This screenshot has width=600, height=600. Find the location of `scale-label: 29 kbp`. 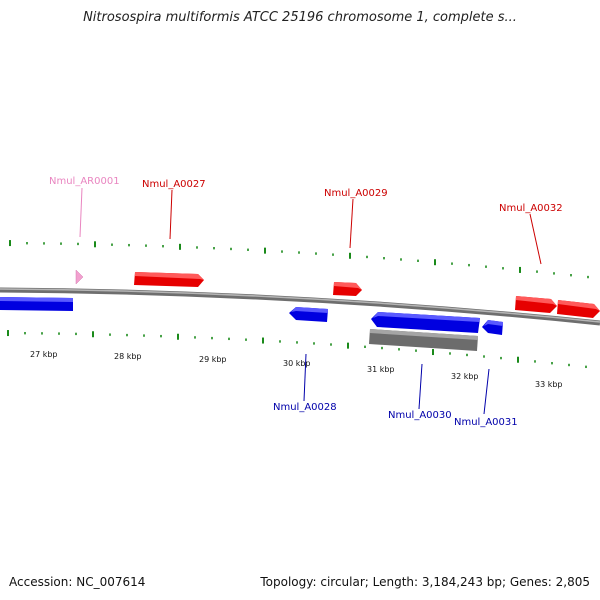

scale-label: 29 kbp is located at coordinates (213, 359).